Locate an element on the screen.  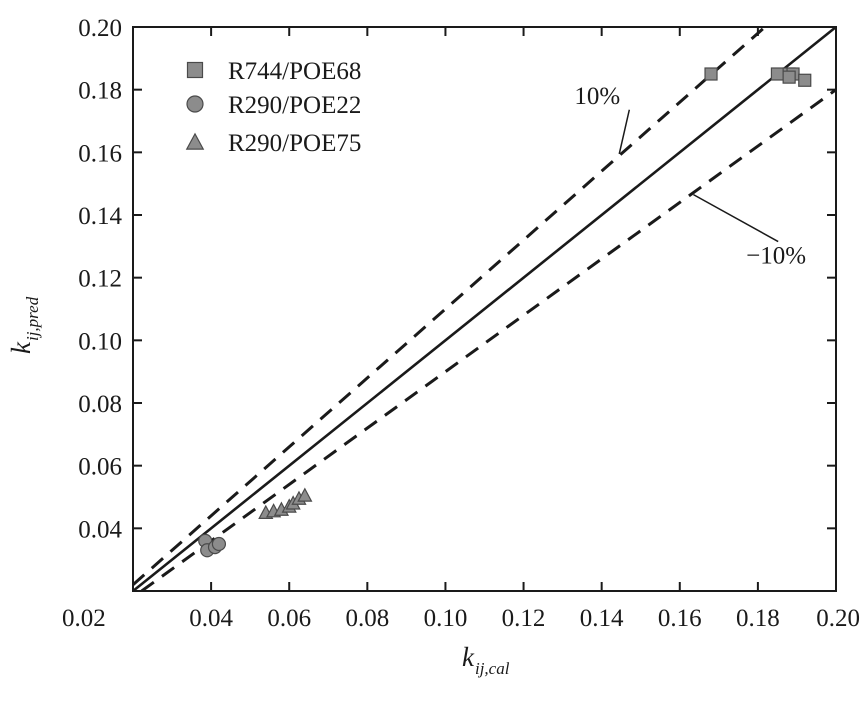
annotation-label: −10% is located at coordinates (776, 256).